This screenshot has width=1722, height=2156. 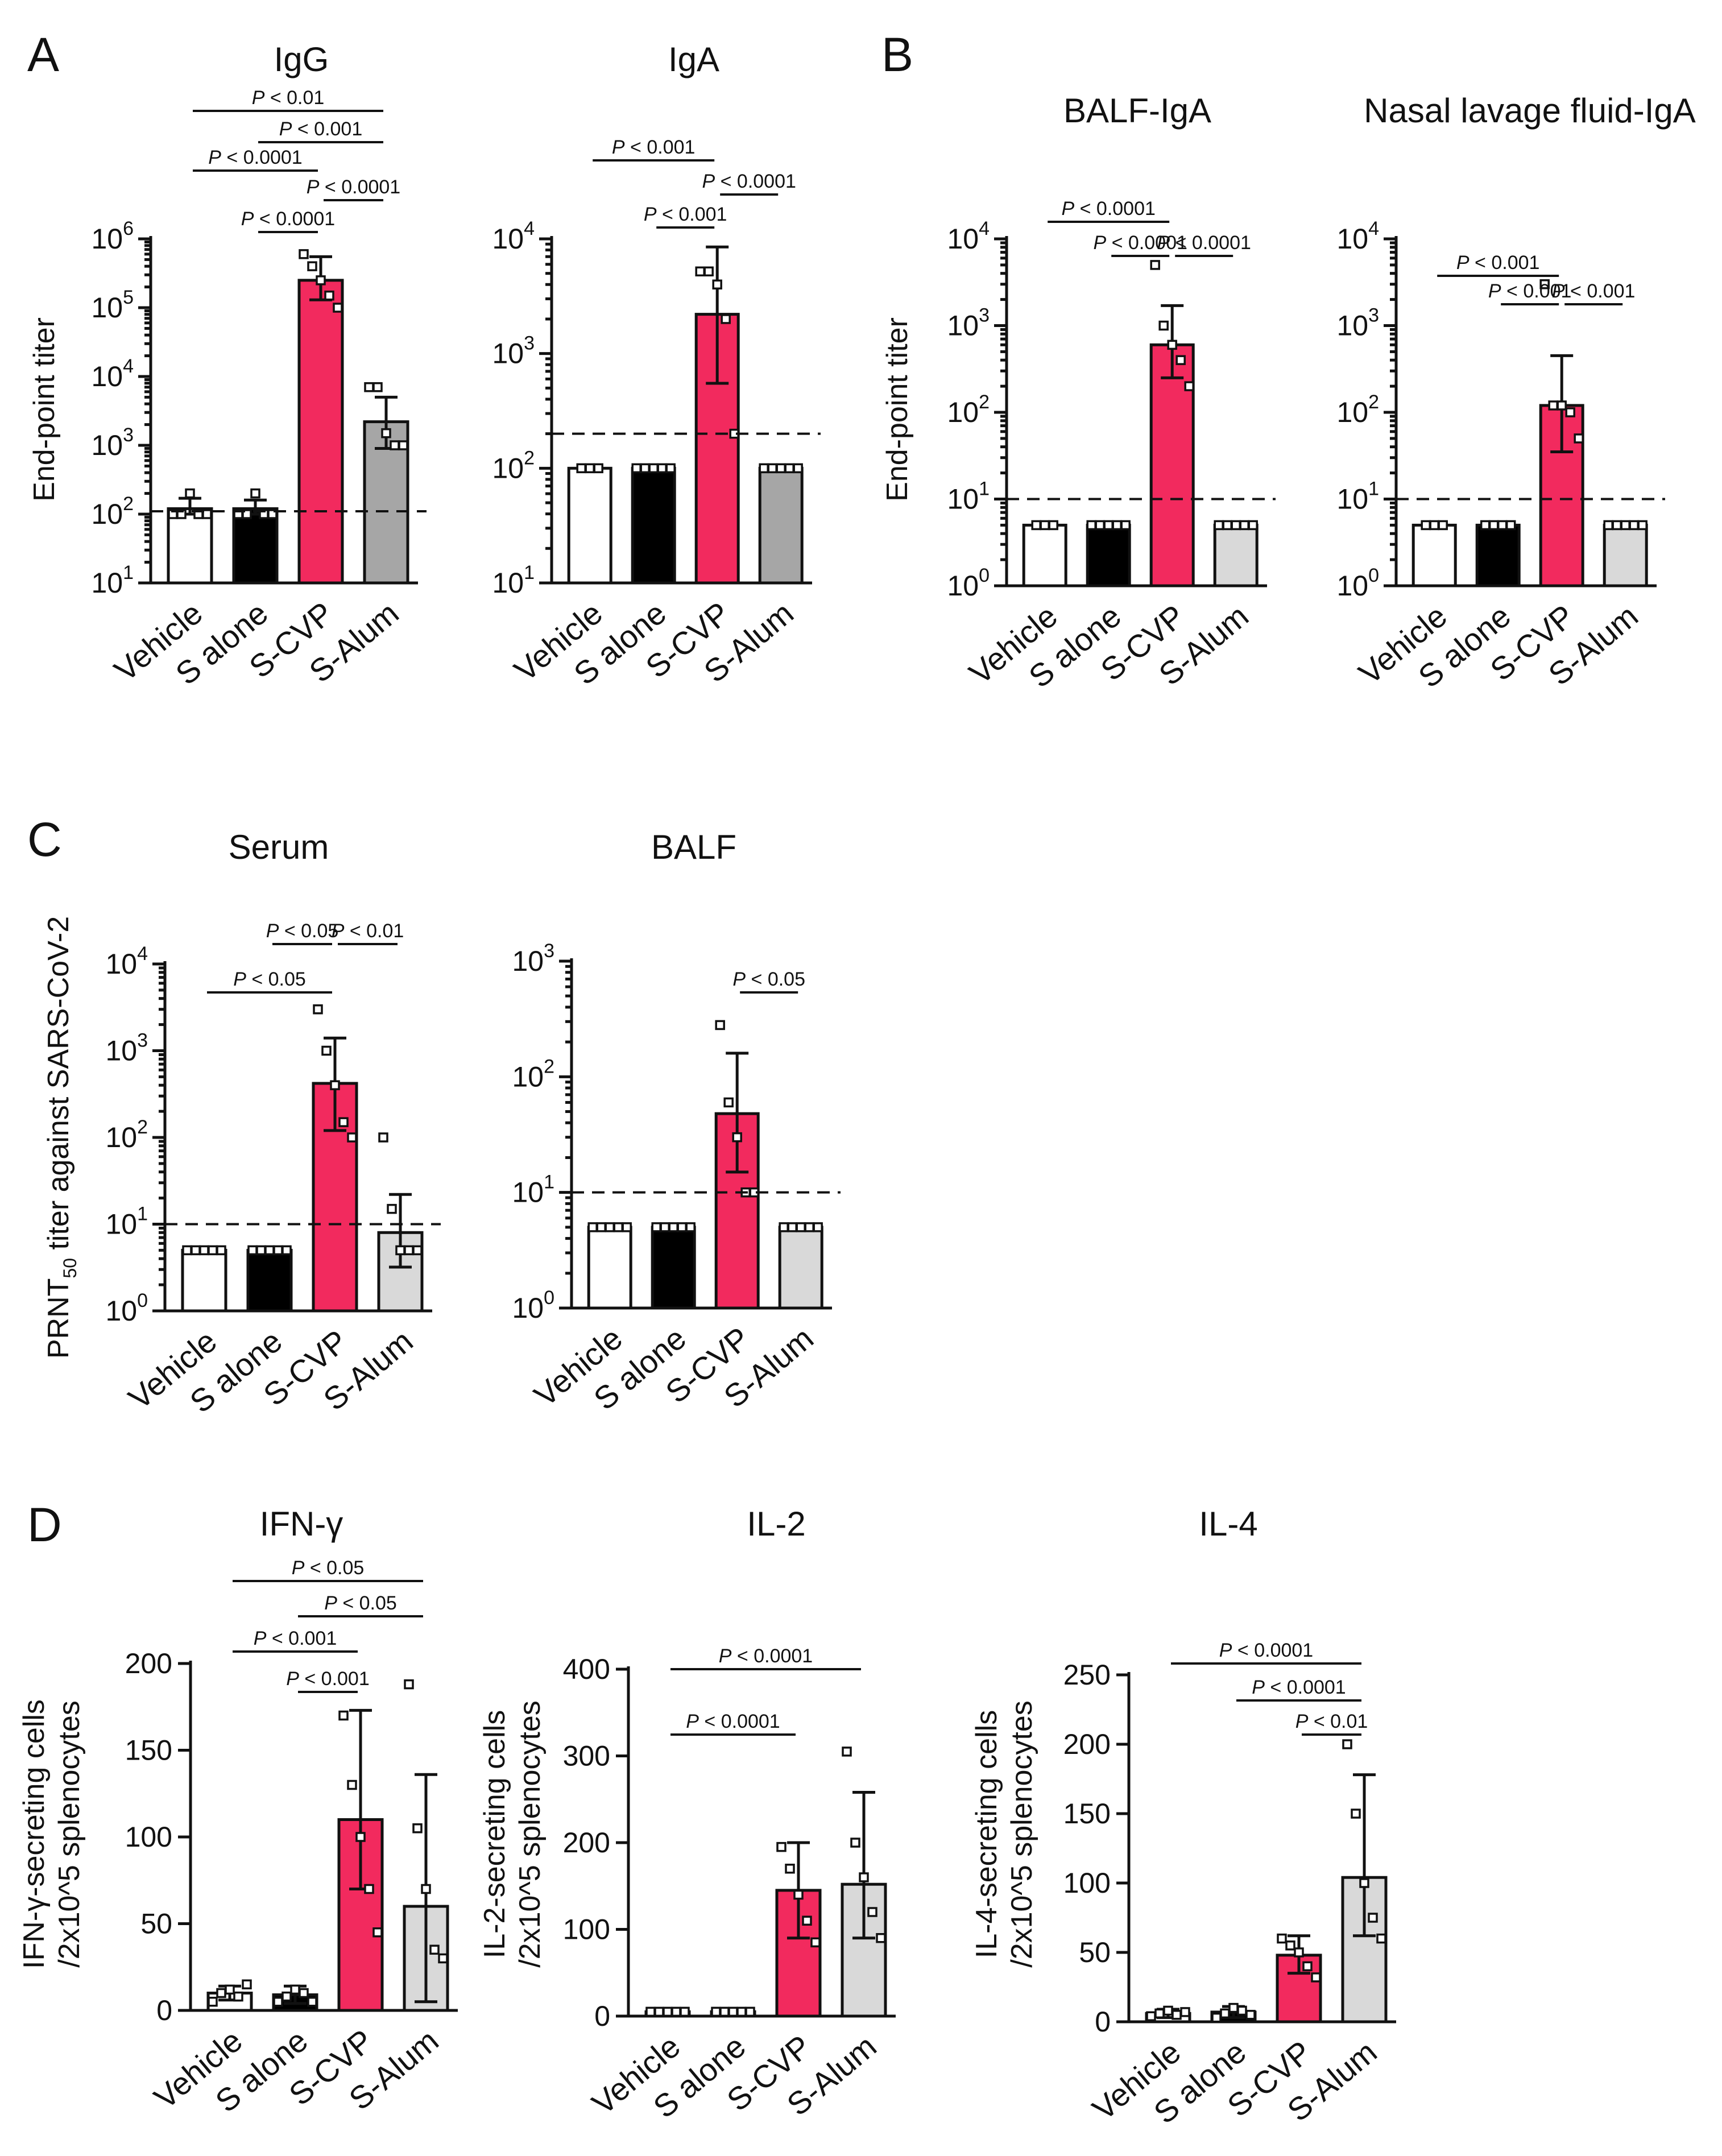 I want to click on y-tick-exponent: 0, so click(x=1373, y=575).